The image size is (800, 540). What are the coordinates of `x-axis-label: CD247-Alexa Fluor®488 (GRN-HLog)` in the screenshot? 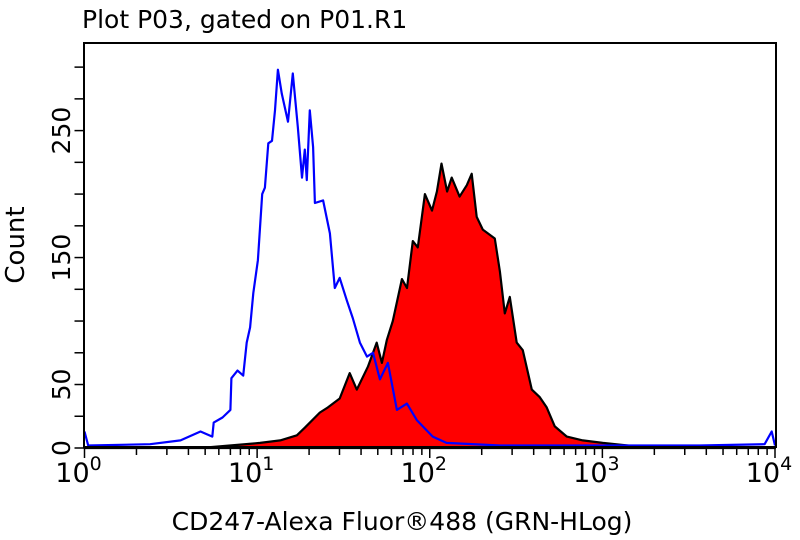 It's located at (402, 521).